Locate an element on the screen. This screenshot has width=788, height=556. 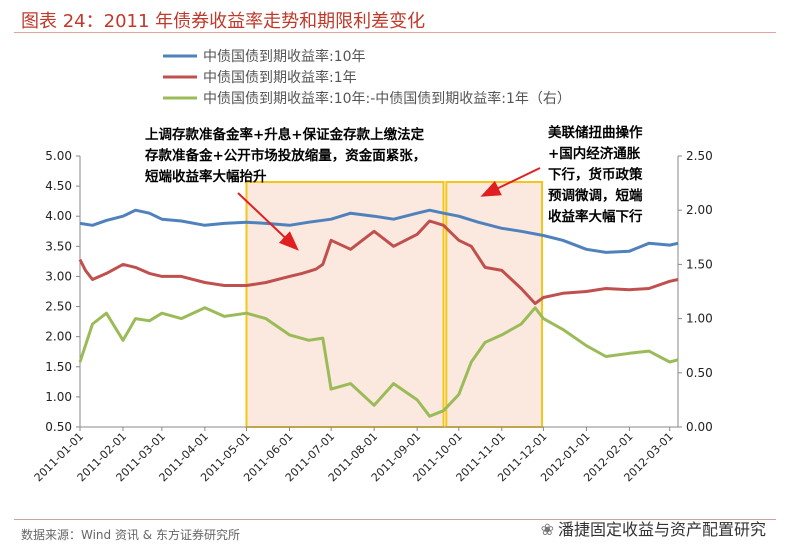
legend-label-1: 中债国债到期收益率:10年 is located at coordinates (284, 56).